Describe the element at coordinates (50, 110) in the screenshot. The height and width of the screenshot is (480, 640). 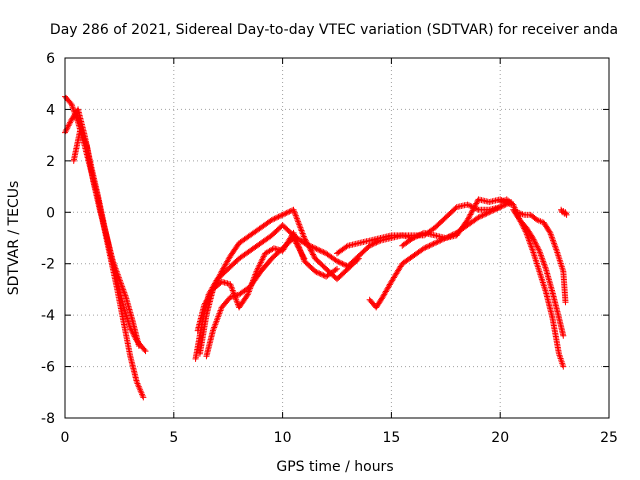
I see `y-tick-label: 4` at that location.